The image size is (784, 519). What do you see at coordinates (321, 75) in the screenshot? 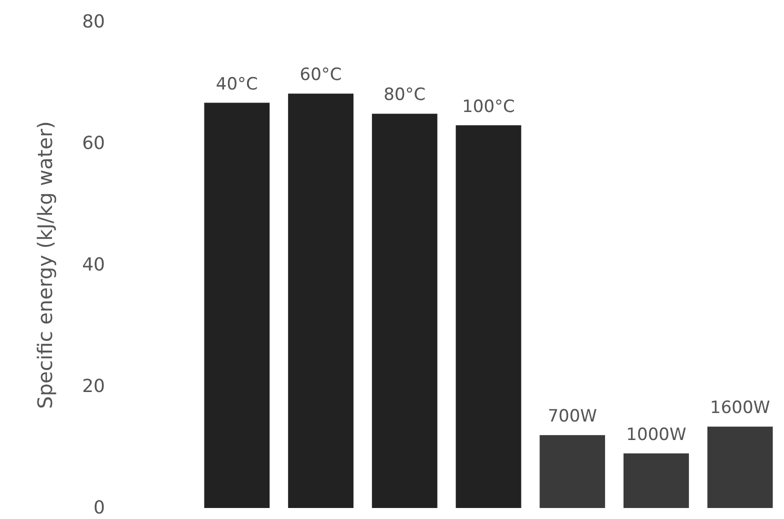
I see `x-tick-label: 60°C` at bounding box center [321, 75].